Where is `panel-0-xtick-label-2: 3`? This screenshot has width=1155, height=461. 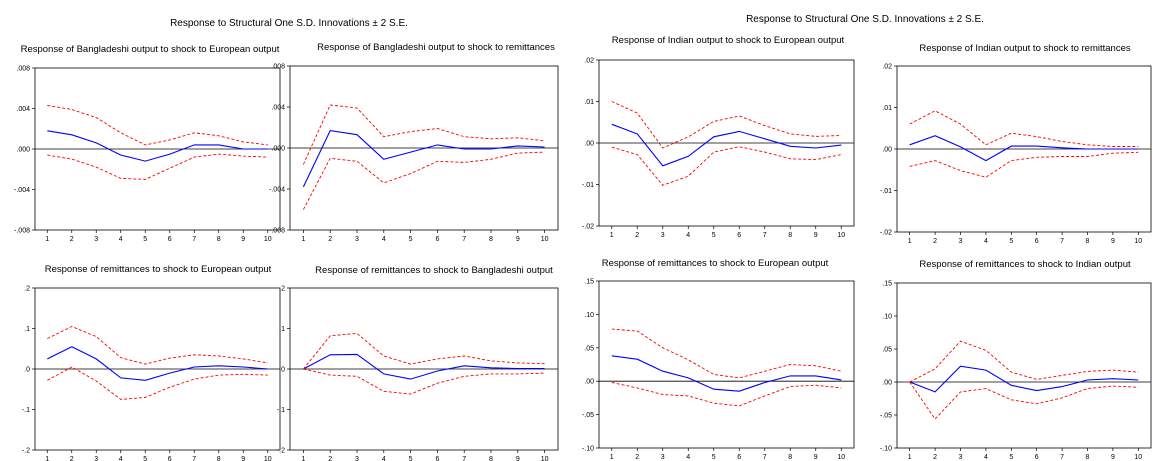
panel-0-xtick-label-2: 3 is located at coordinates (96, 239).